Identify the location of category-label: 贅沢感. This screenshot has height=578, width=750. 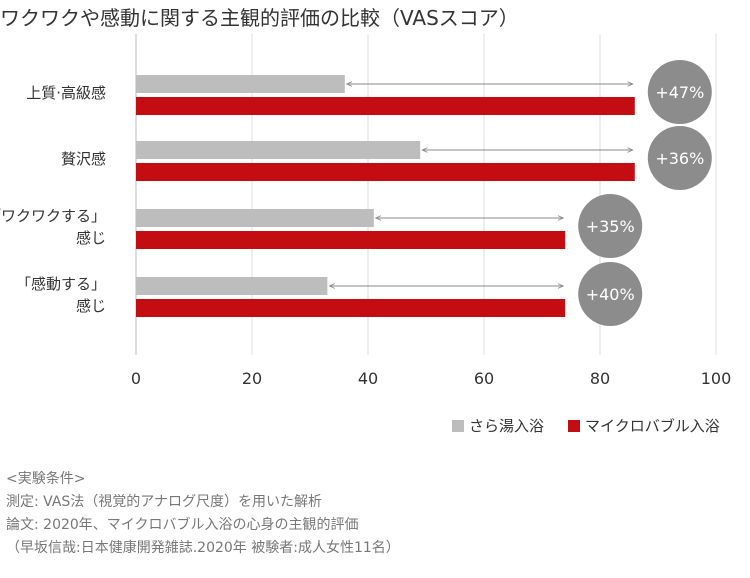
(83, 159).